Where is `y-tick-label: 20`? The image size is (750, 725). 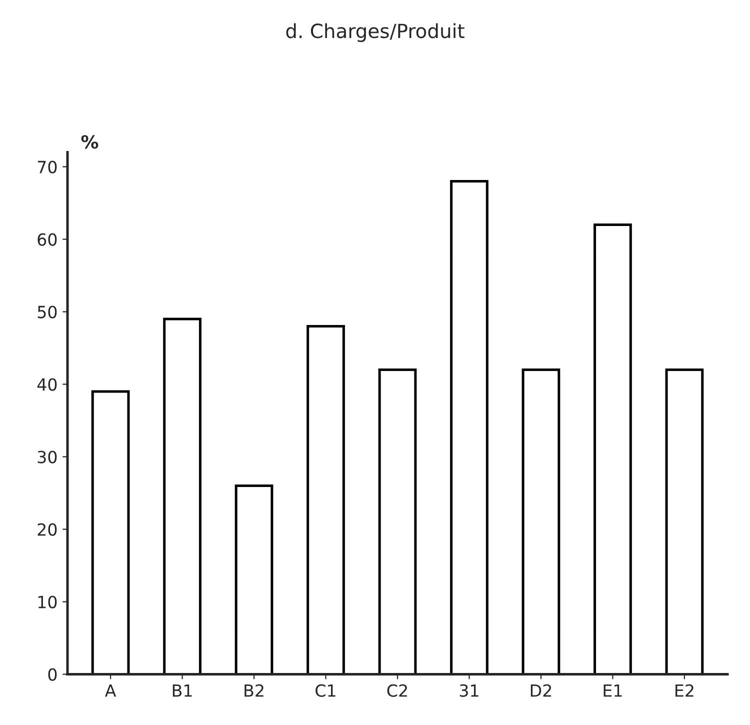 y-tick-label: 20 is located at coordinates (47, 529).